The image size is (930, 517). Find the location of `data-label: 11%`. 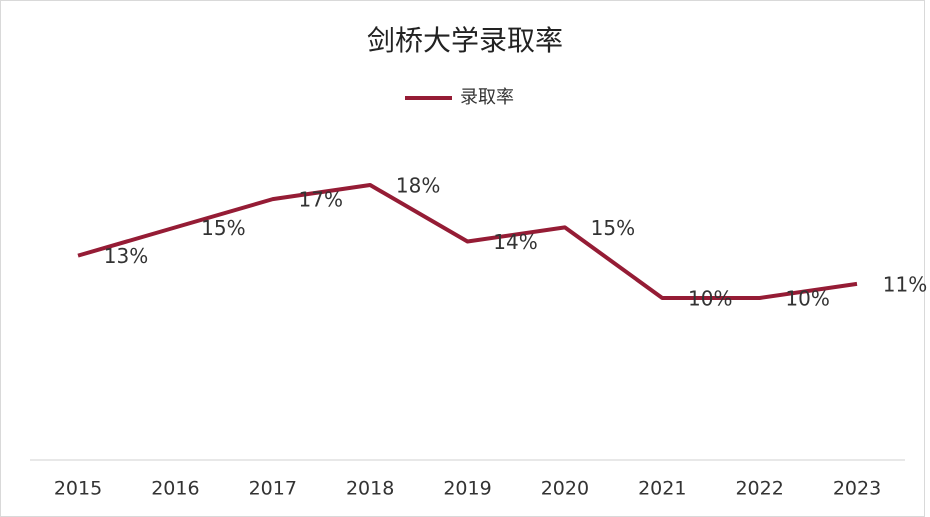

data-label: 11% is located at coordinates (905, 284).